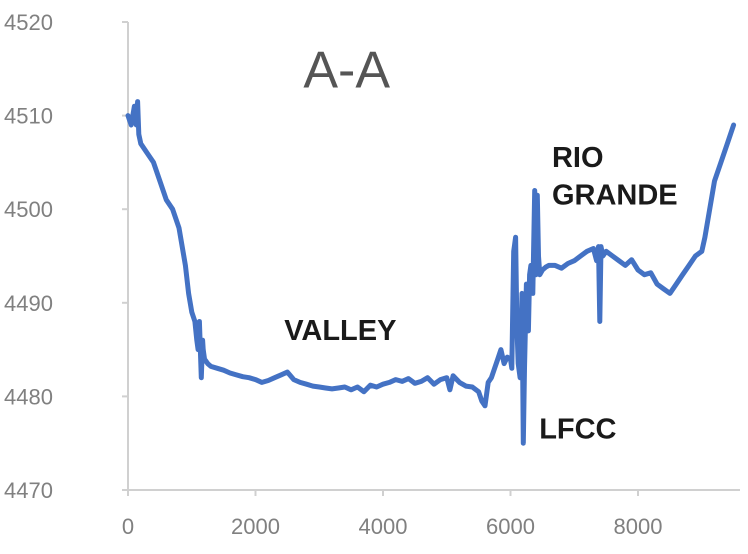  Describe the element at coordinates (28, 209) in the screenshot. I see `y-tick-label: 4500` at that location.